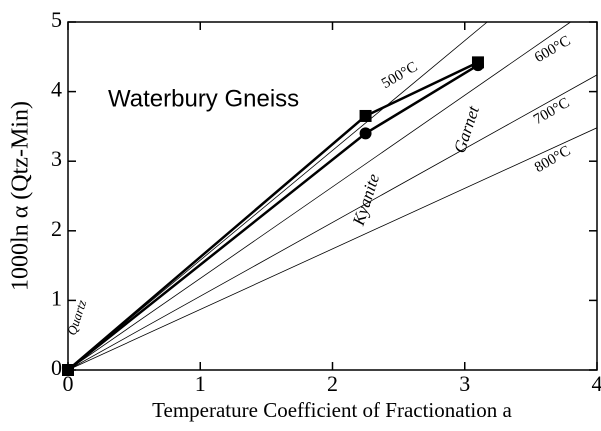 The width and height of the screenshot is (601, 431). I want to click on y-tick-label: 2, so click(56, 228).